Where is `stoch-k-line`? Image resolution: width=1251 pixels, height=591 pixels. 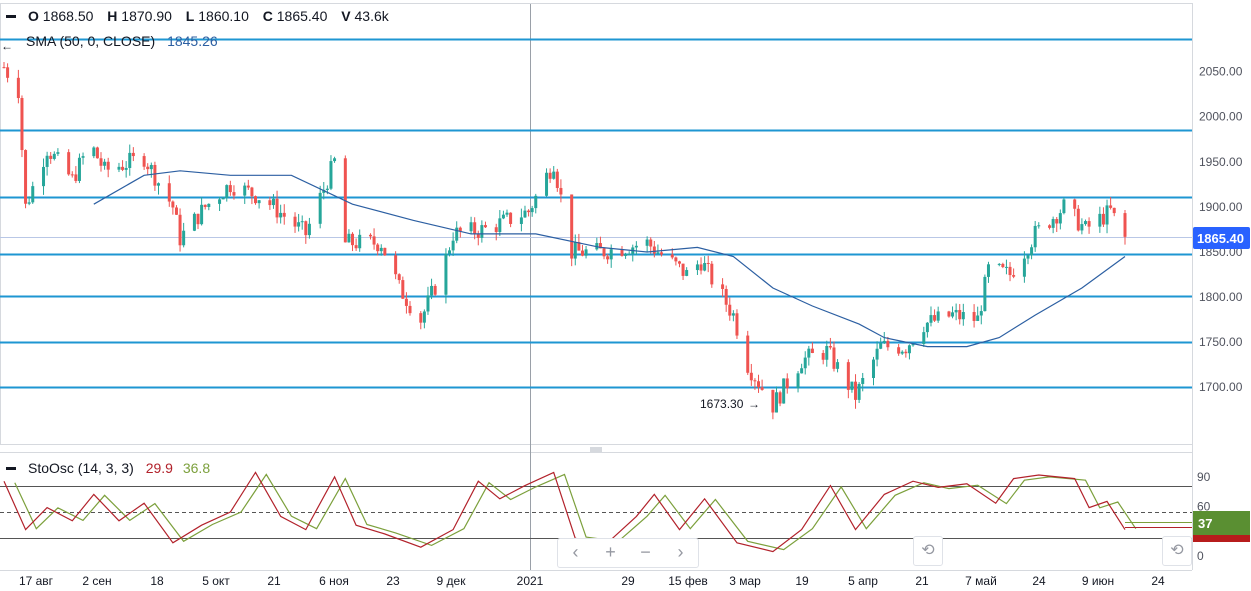
stoch-k-line is located at coordinates (564, 512).